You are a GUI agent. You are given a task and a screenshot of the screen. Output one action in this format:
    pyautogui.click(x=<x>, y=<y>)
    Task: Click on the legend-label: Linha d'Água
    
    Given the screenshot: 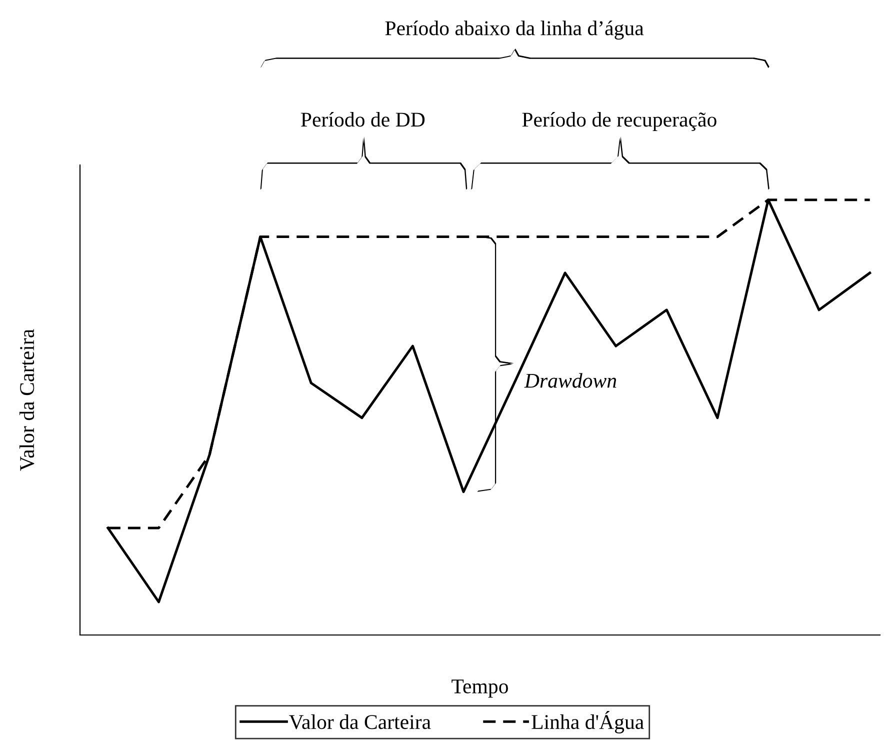 What is the action you would take?
    pyautogui.click(x=588, y=722)
    